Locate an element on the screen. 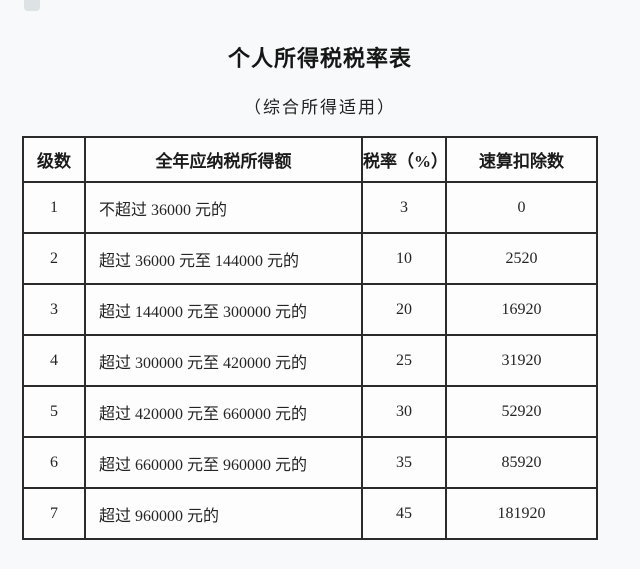 The width and height of the screenshot is (640, 569). cell-level: 2 is located at coordinates (54, 258).